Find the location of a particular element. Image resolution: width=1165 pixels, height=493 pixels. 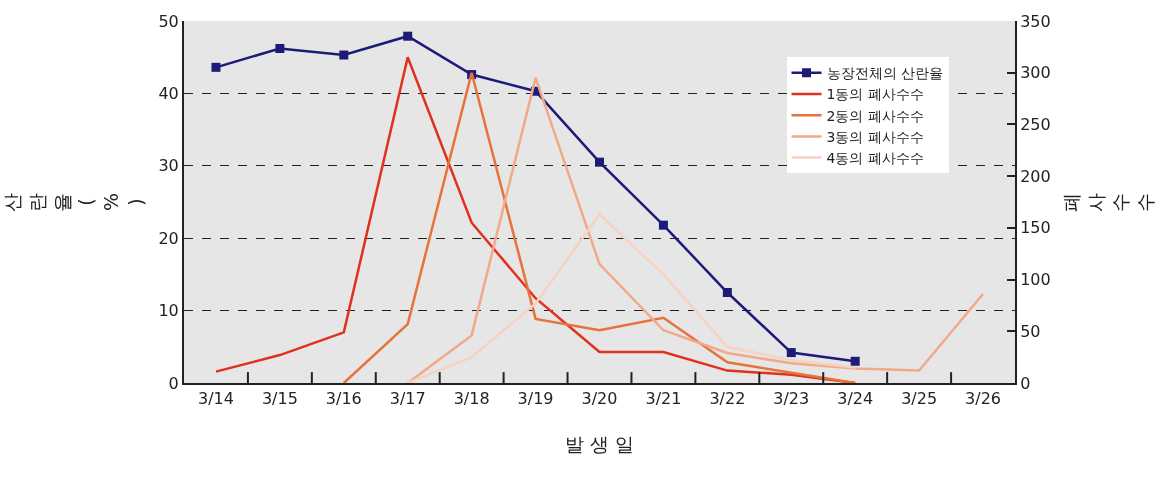

y2-tick-label: 0 is located at coordinates (1025, 383).